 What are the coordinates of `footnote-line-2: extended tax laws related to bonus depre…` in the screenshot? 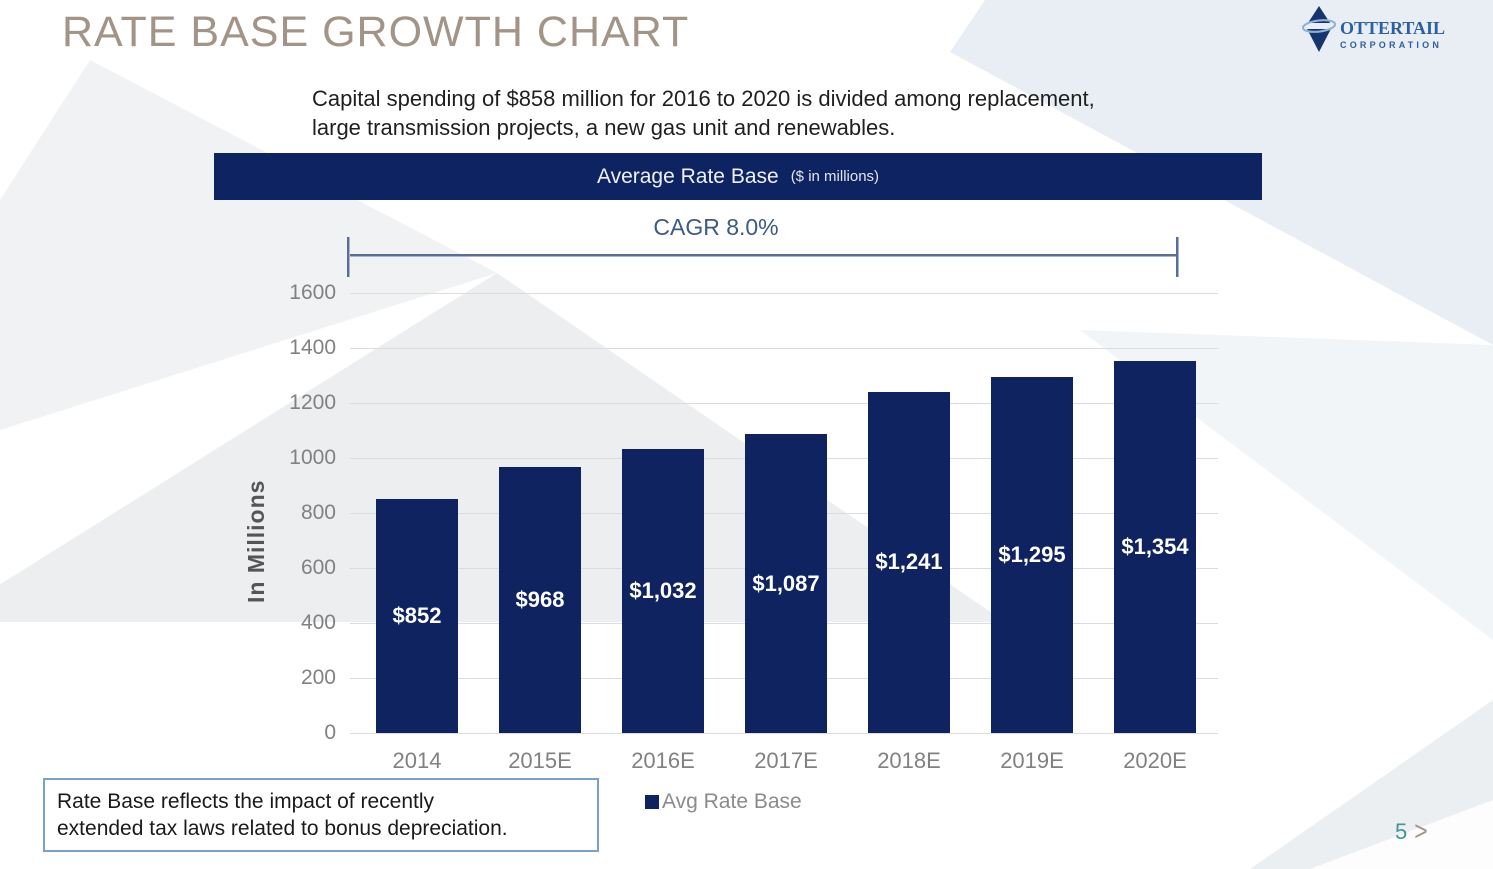 It's located at (282, 828).